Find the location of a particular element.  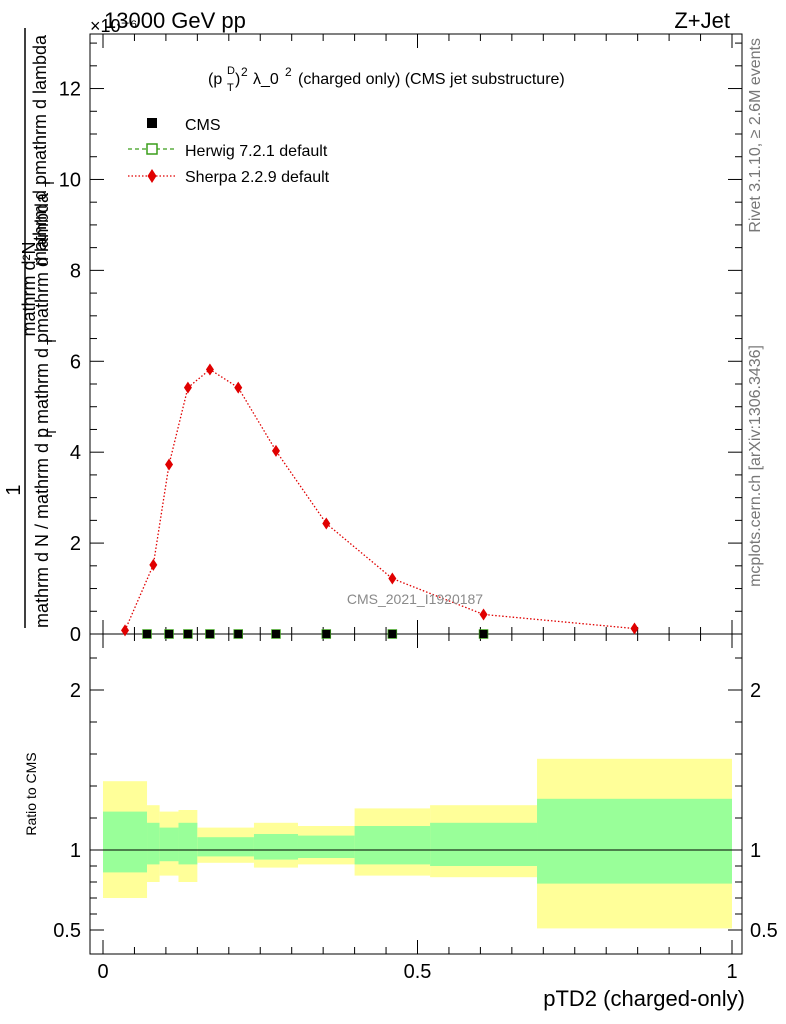

ratio-y-tick-label: 2 is located at coordinates (75, 691).